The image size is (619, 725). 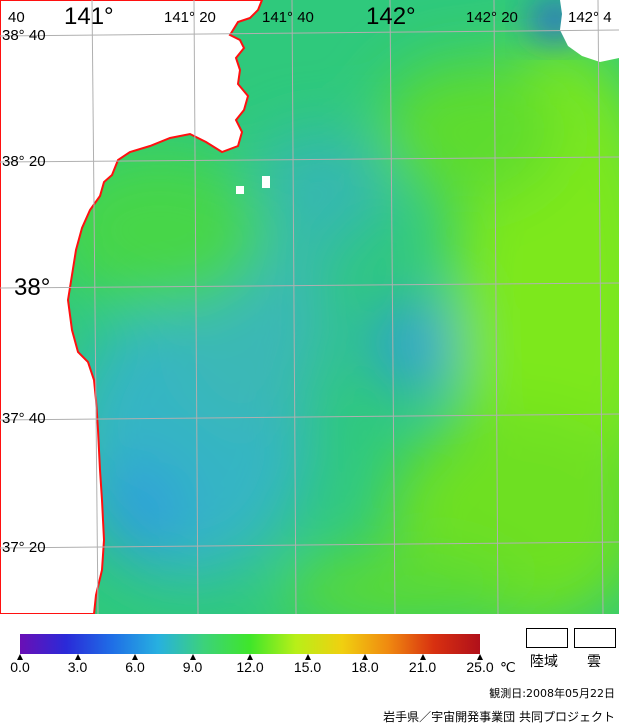 What do you see at coordinates (24, 161) in the screenshot?
I see `lat-label: 38° 20` at bounding box center [24, 161].